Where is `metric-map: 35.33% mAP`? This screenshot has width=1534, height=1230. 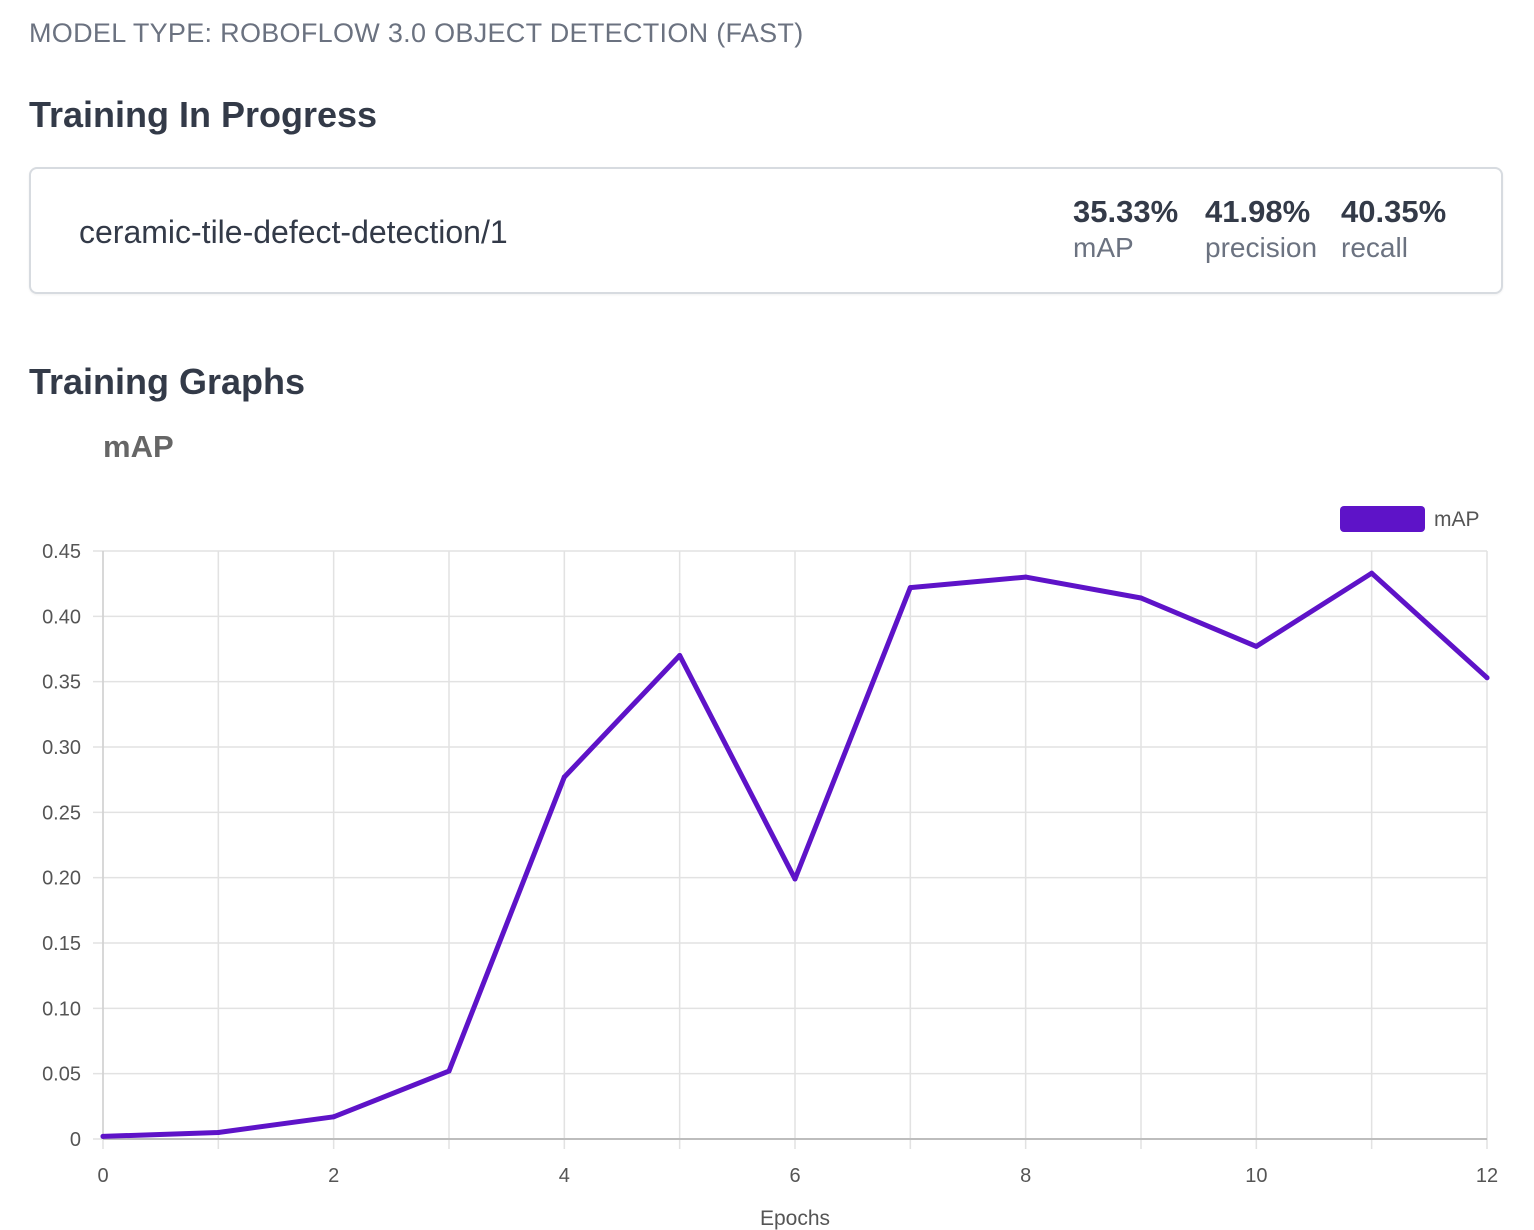
metric-map: 35.33% mAP is located at coordinates (1125, 229).